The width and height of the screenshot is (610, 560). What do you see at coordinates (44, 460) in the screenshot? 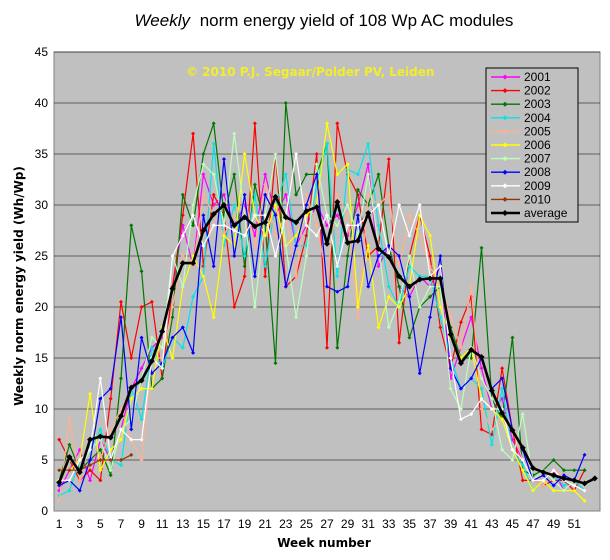
I see `y-tick-label: 5` at bounding box center [44, 460].